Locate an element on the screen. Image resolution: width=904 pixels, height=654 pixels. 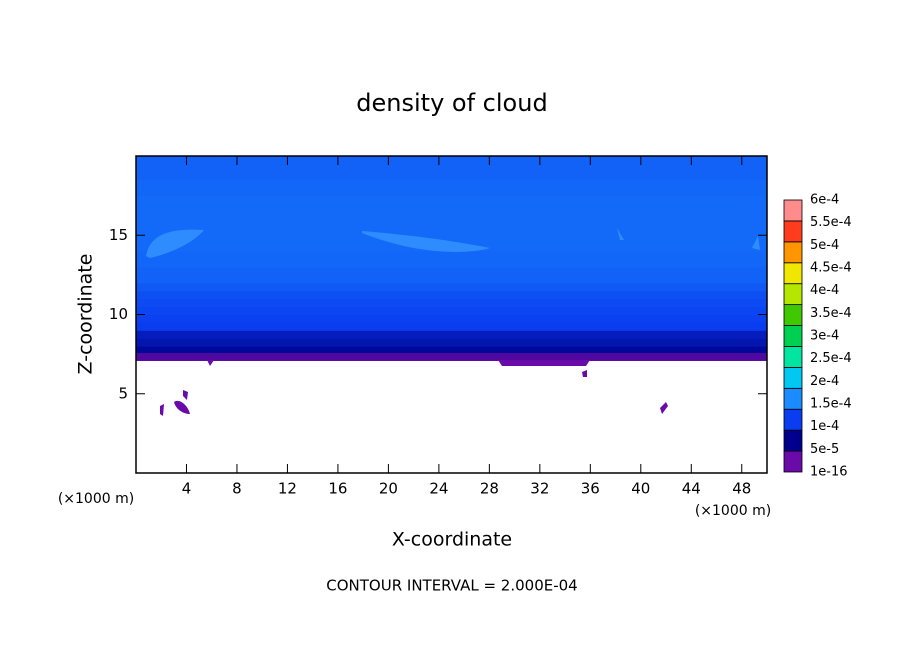
x-tick-label: 4 is located at coordinates (187, 489).